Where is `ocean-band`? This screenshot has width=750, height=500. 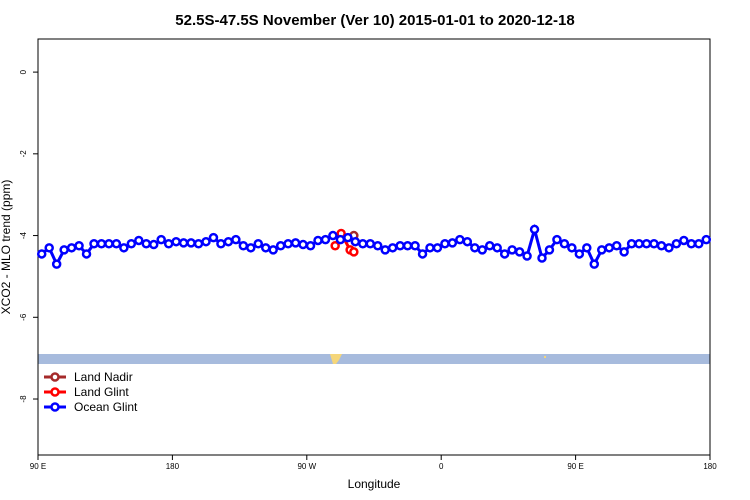 ocean-band is located at coordinates (374, 359).